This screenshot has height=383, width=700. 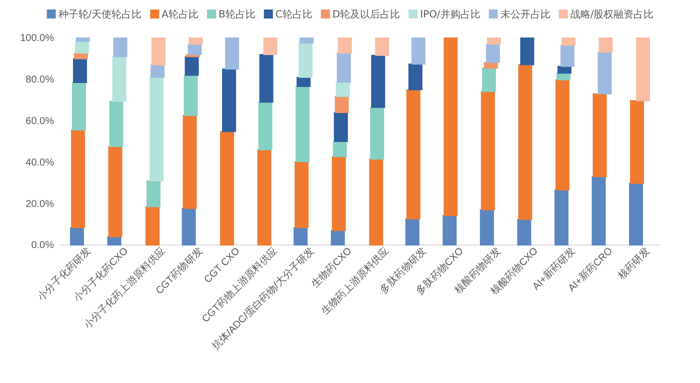 I want to click on legend-label: 种子轮/天使轮占比, so click(x=100, y=14).